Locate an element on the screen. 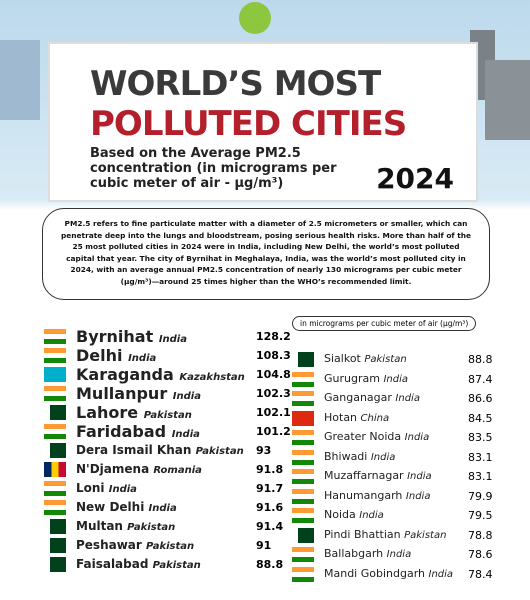 The width and height of the screenshot is (530, 600). city: Bhiwadi India is located at coordinates (359, 456).